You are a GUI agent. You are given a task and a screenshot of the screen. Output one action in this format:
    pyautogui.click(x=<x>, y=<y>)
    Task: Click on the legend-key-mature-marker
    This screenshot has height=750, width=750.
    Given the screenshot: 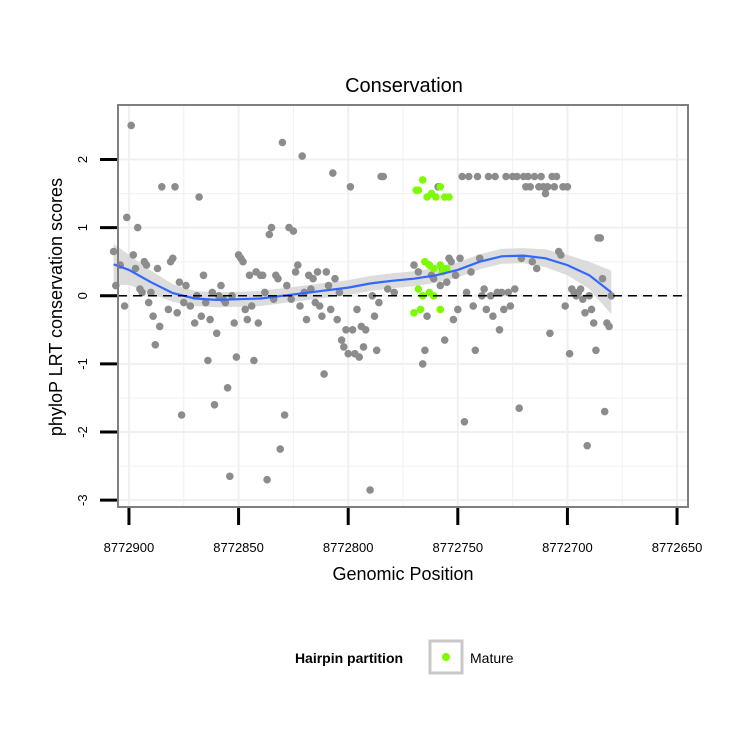 What is the action you would take?
    pyautogui.click(x=446, y=657)
    